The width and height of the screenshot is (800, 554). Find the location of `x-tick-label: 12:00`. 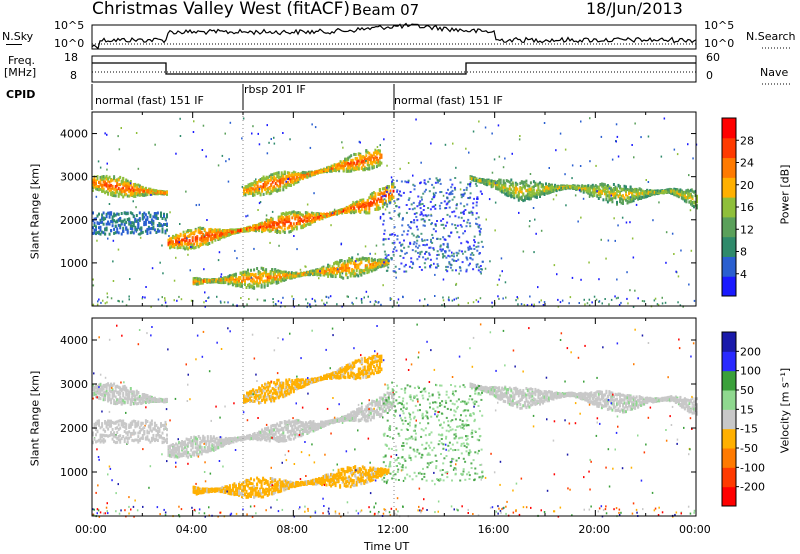

x-tick-label: 12:00 is located at coordinates (393, 529).